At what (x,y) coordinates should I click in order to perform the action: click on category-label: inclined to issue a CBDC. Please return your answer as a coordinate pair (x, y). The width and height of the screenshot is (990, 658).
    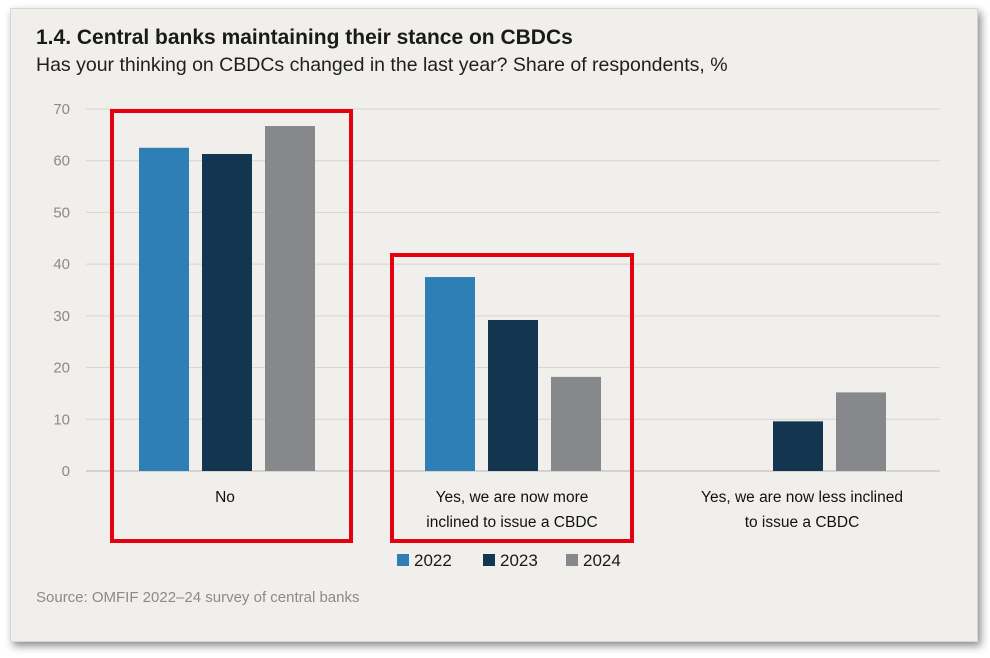
    Looking at the image, I should click on (511, 522).